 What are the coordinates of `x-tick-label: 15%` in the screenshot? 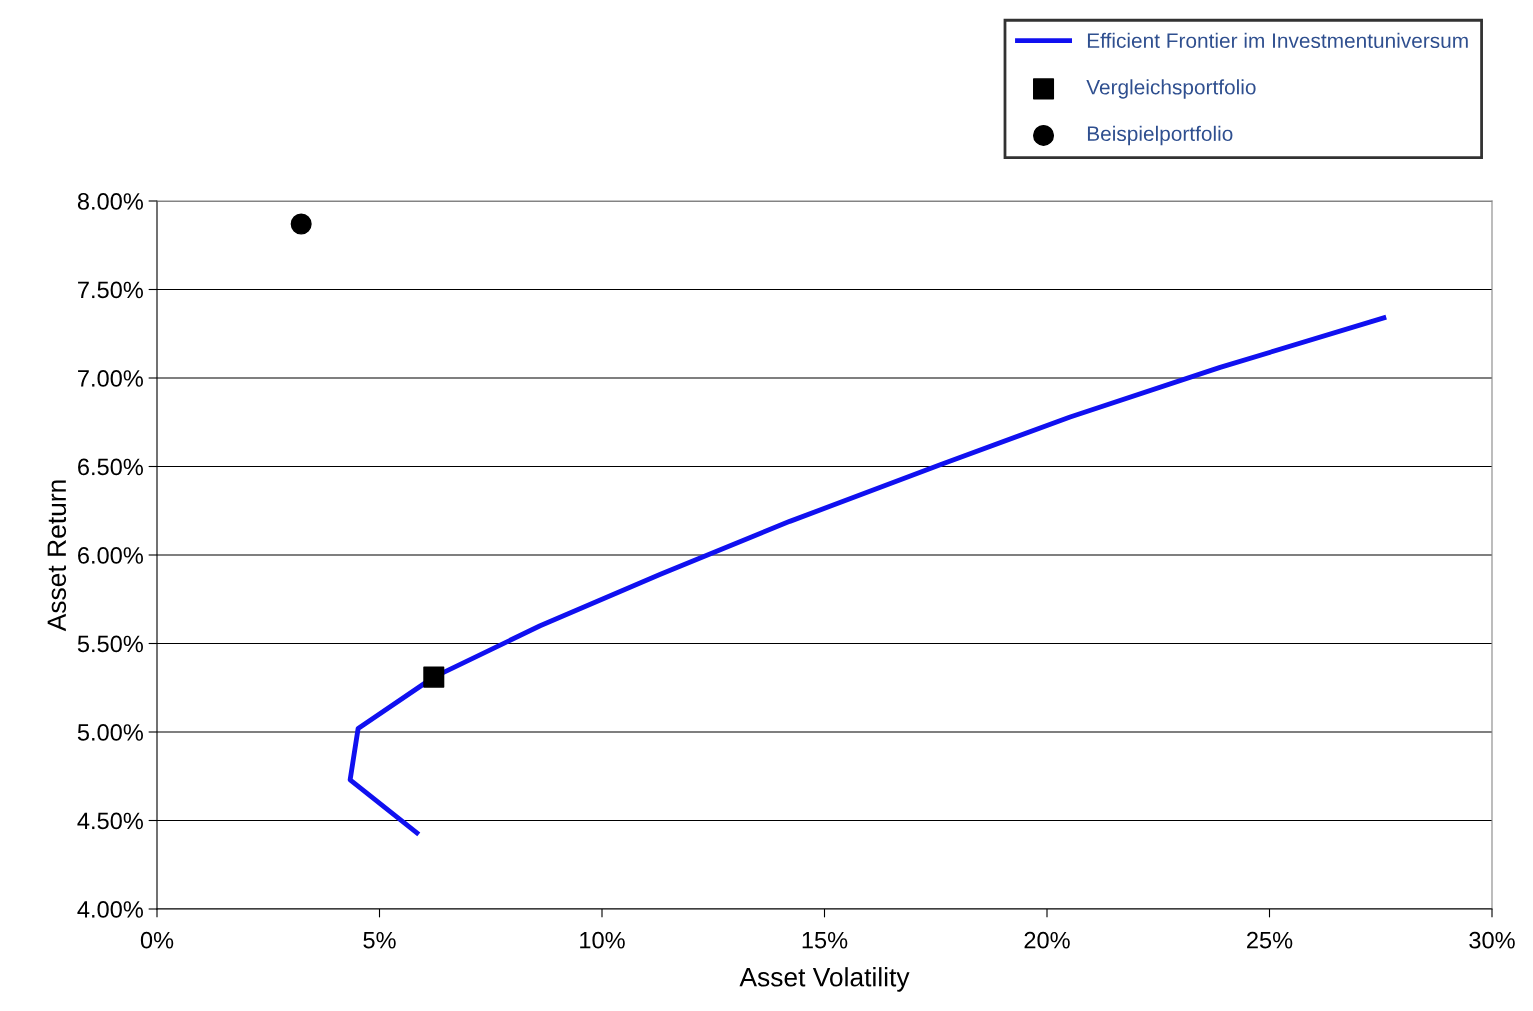 It's located at (825, 940).